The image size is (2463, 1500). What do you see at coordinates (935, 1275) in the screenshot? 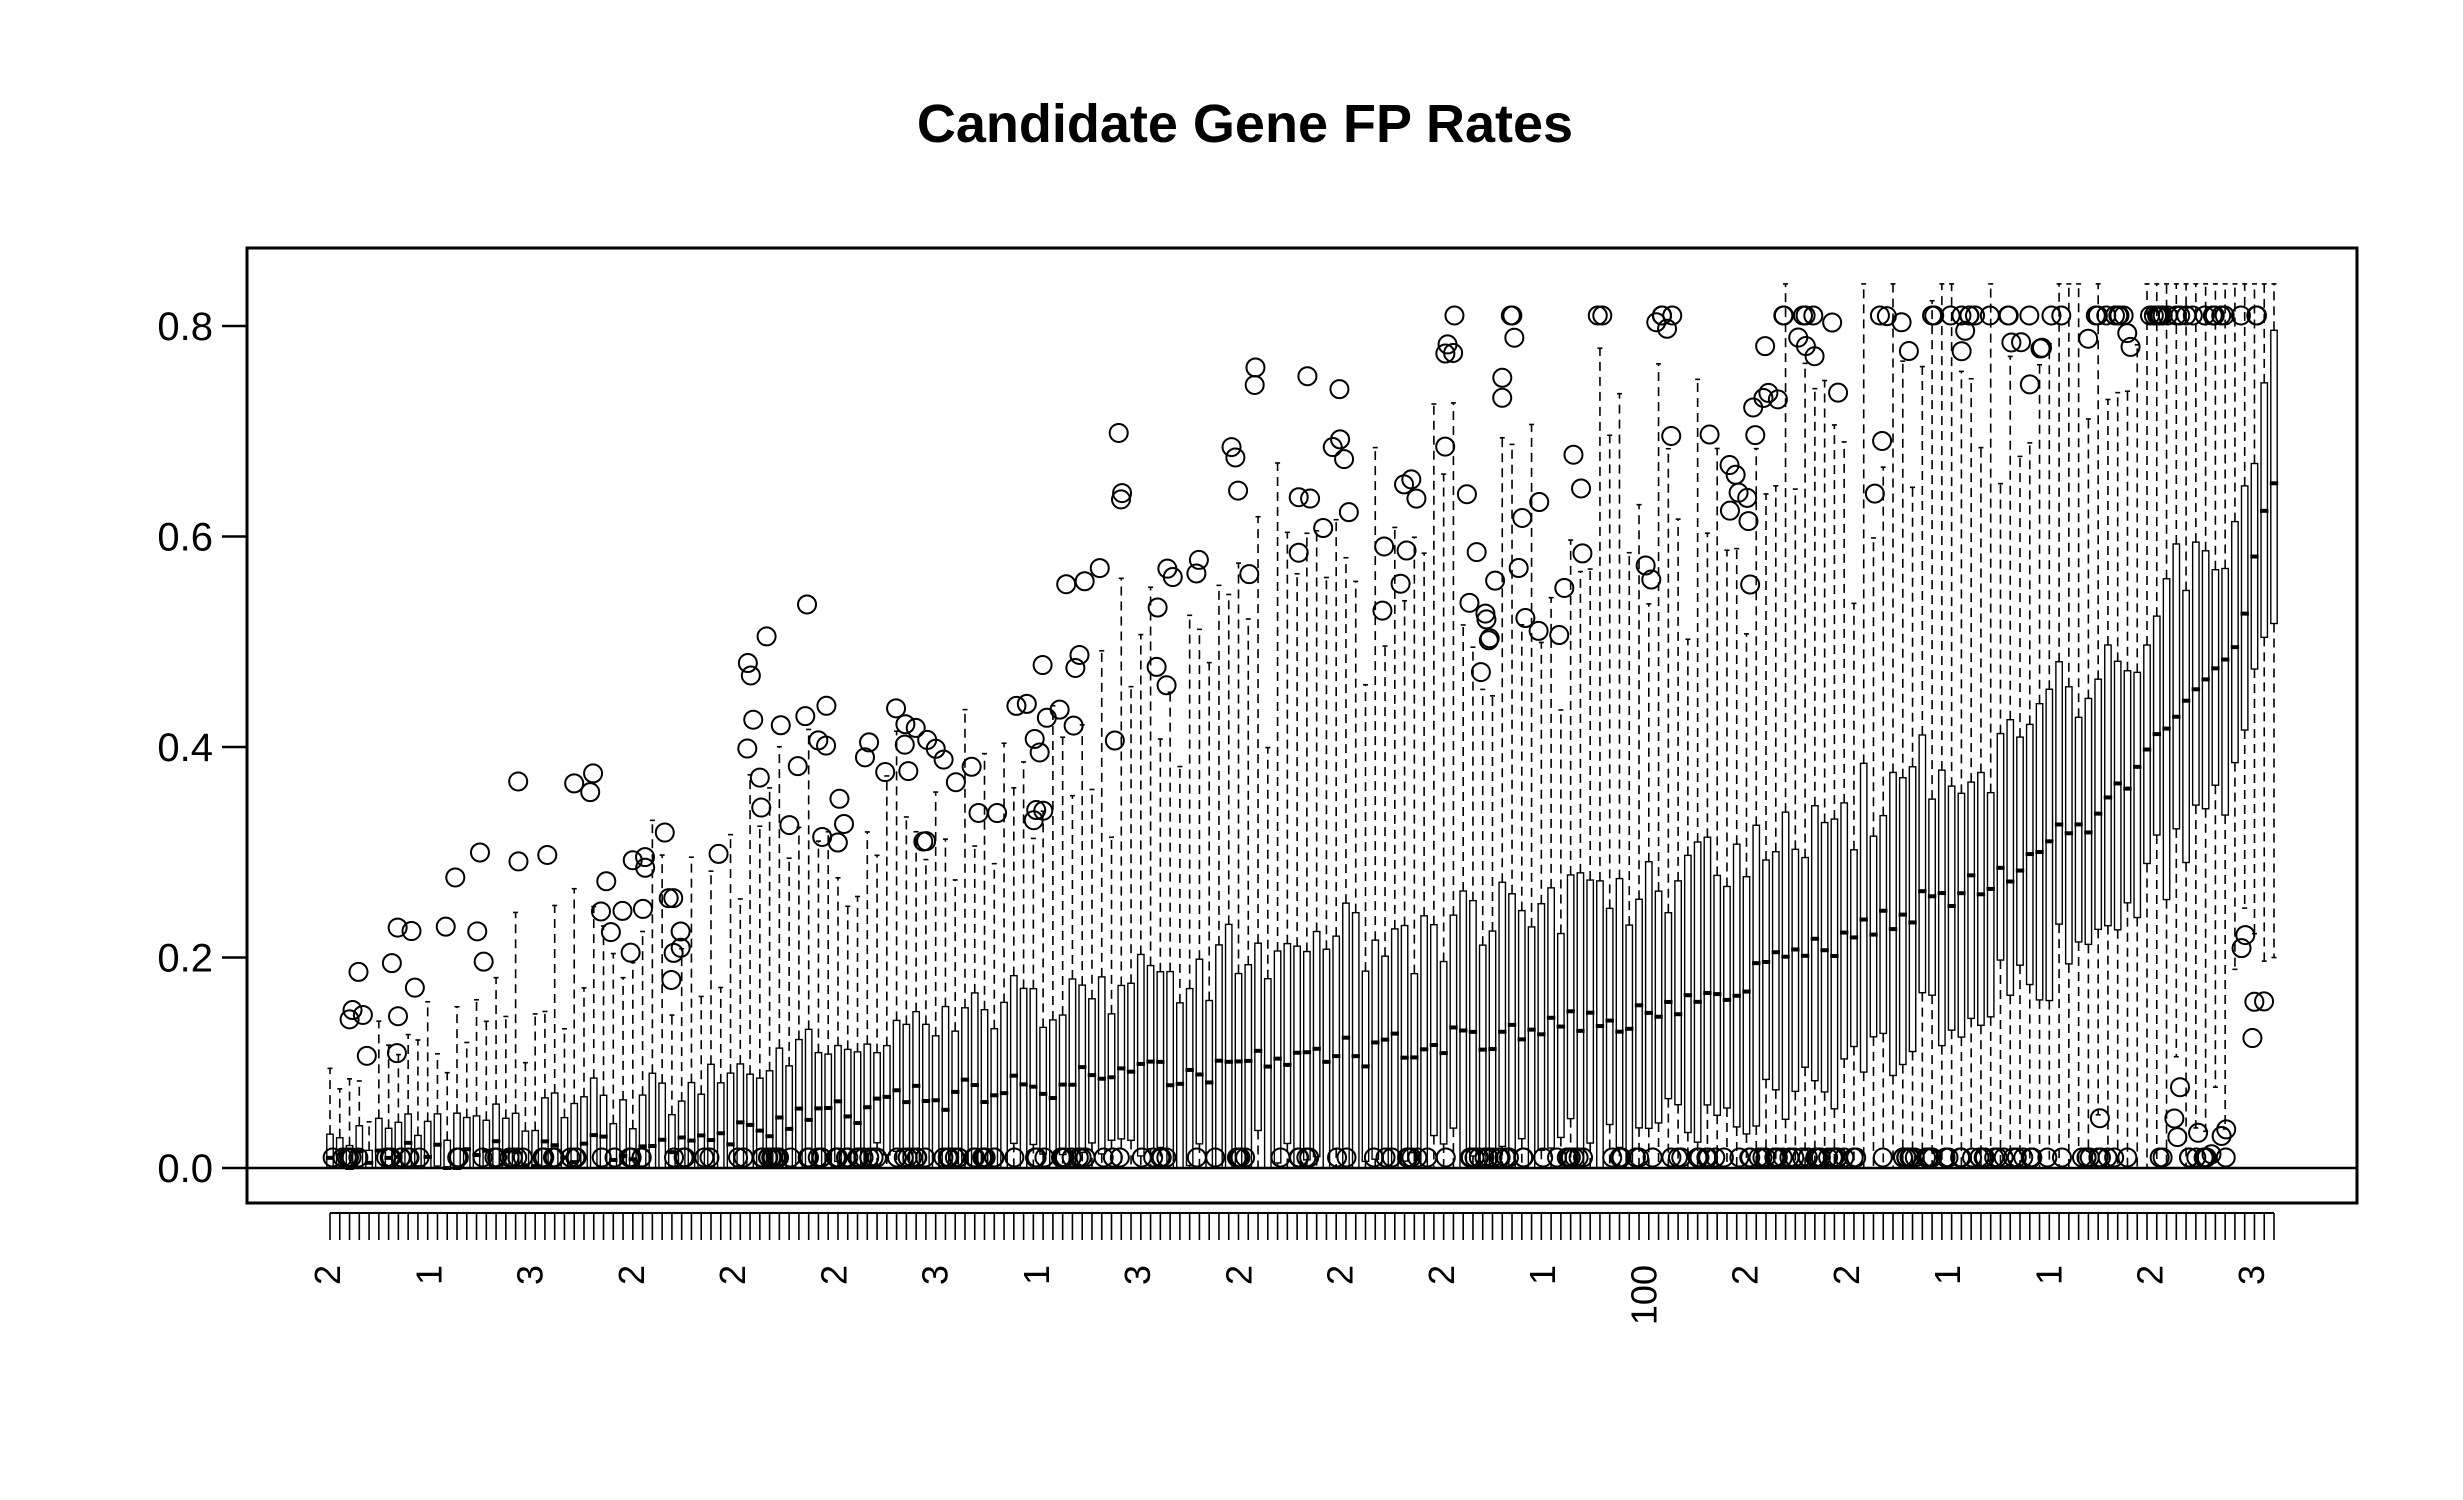
I see `x-tick-label: 3` at bounding box center [935, 1275].